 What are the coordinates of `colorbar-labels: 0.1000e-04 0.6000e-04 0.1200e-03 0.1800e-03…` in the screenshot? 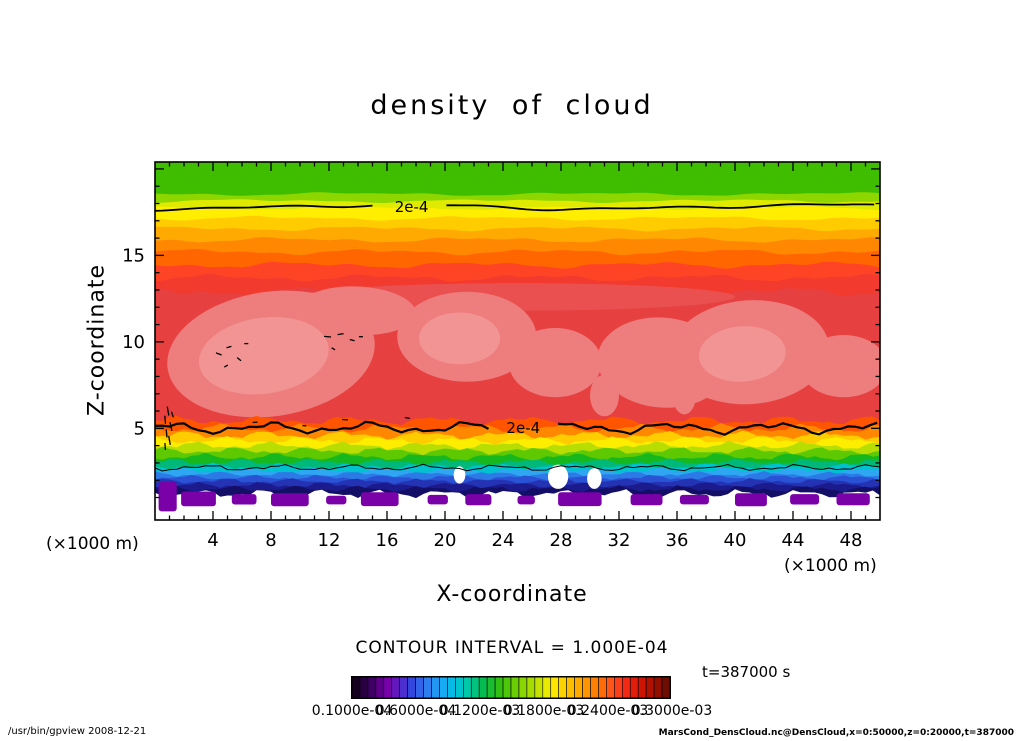 It's located at (512, 712).